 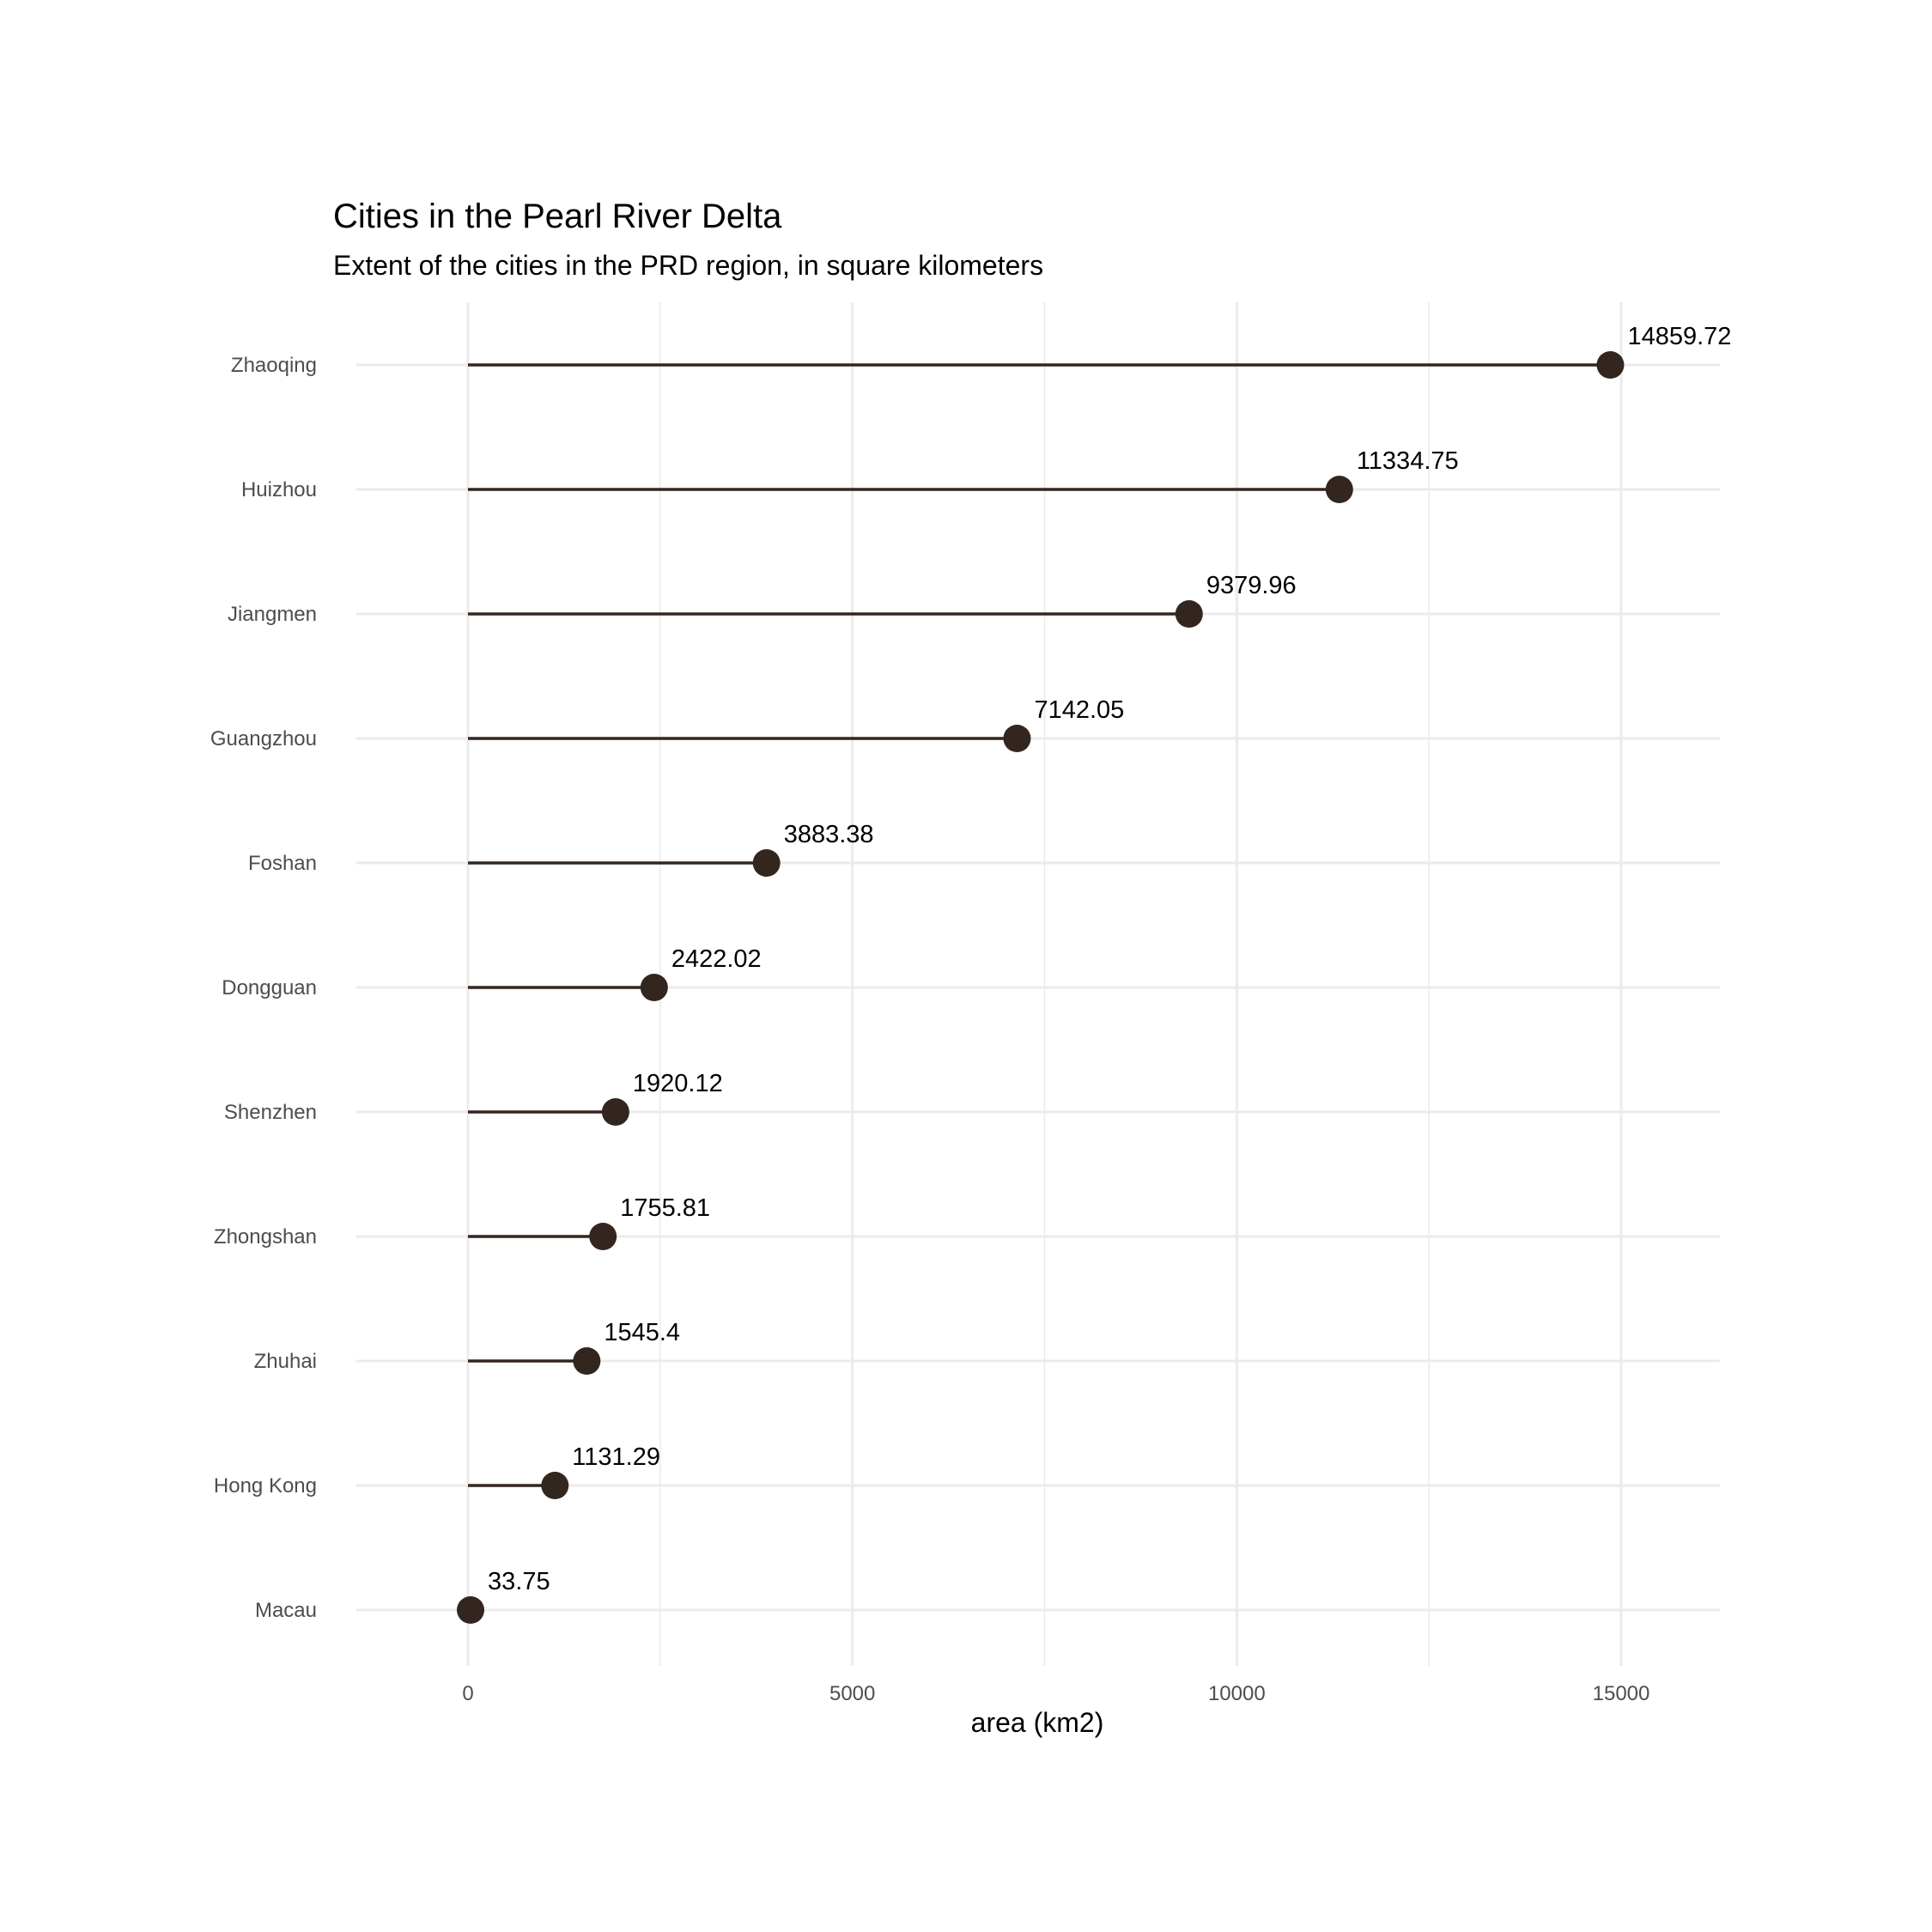 I want to click on x-tick-label: 5000, so click(x=852, y=1693).